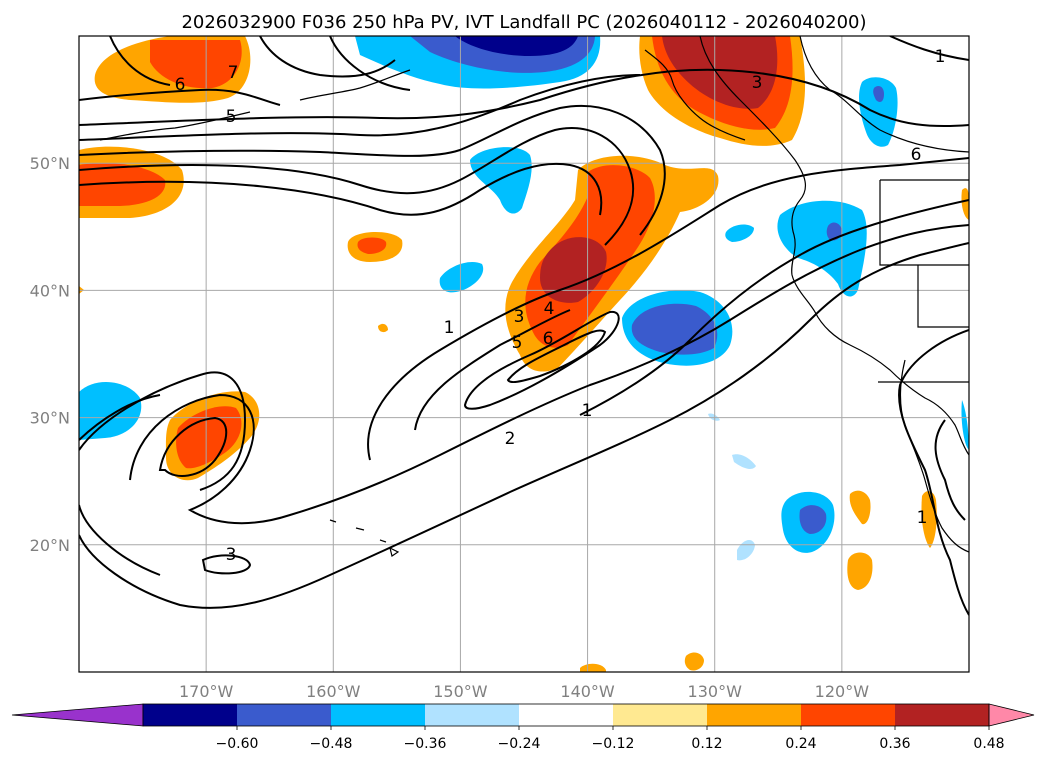 The image size is (1047, 765). What do you see at coordinates (878, 94) in the screenshot?
I see `negative-anomaly-bc-coast-core` at bounding box center [878, 94].